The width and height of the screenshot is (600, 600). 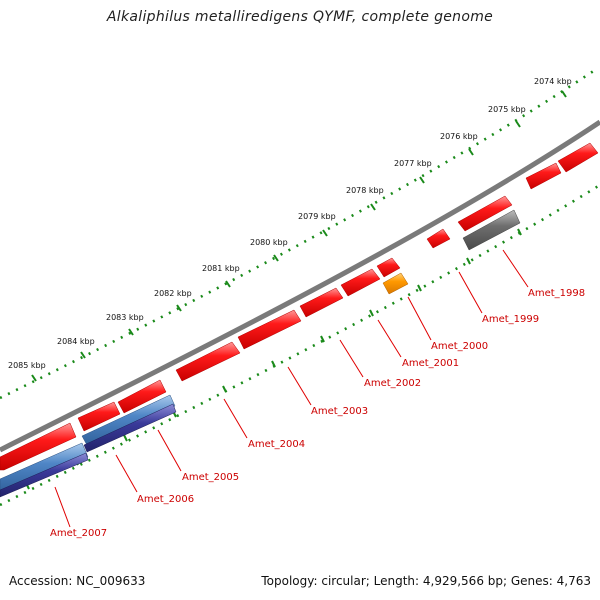 What do you see at coordinates (269, 242) in the screenshot?
I see `scale-label: 2080 kbp` at bounding box center [269, 242].